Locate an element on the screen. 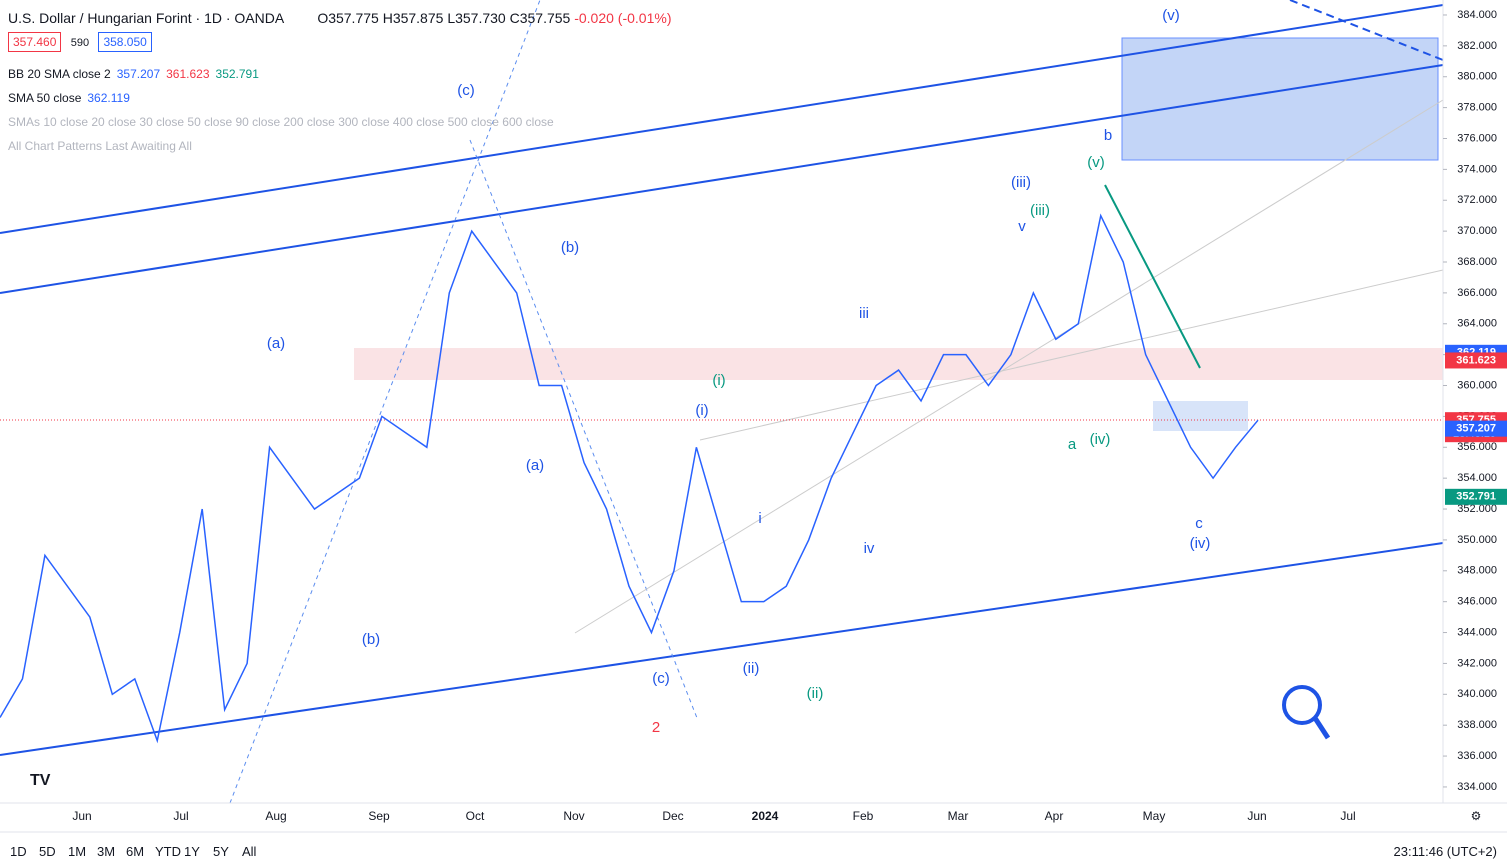 The image size is (1507, 868). y-tick-label: 352.000 is located at coordinates (1477, 509).